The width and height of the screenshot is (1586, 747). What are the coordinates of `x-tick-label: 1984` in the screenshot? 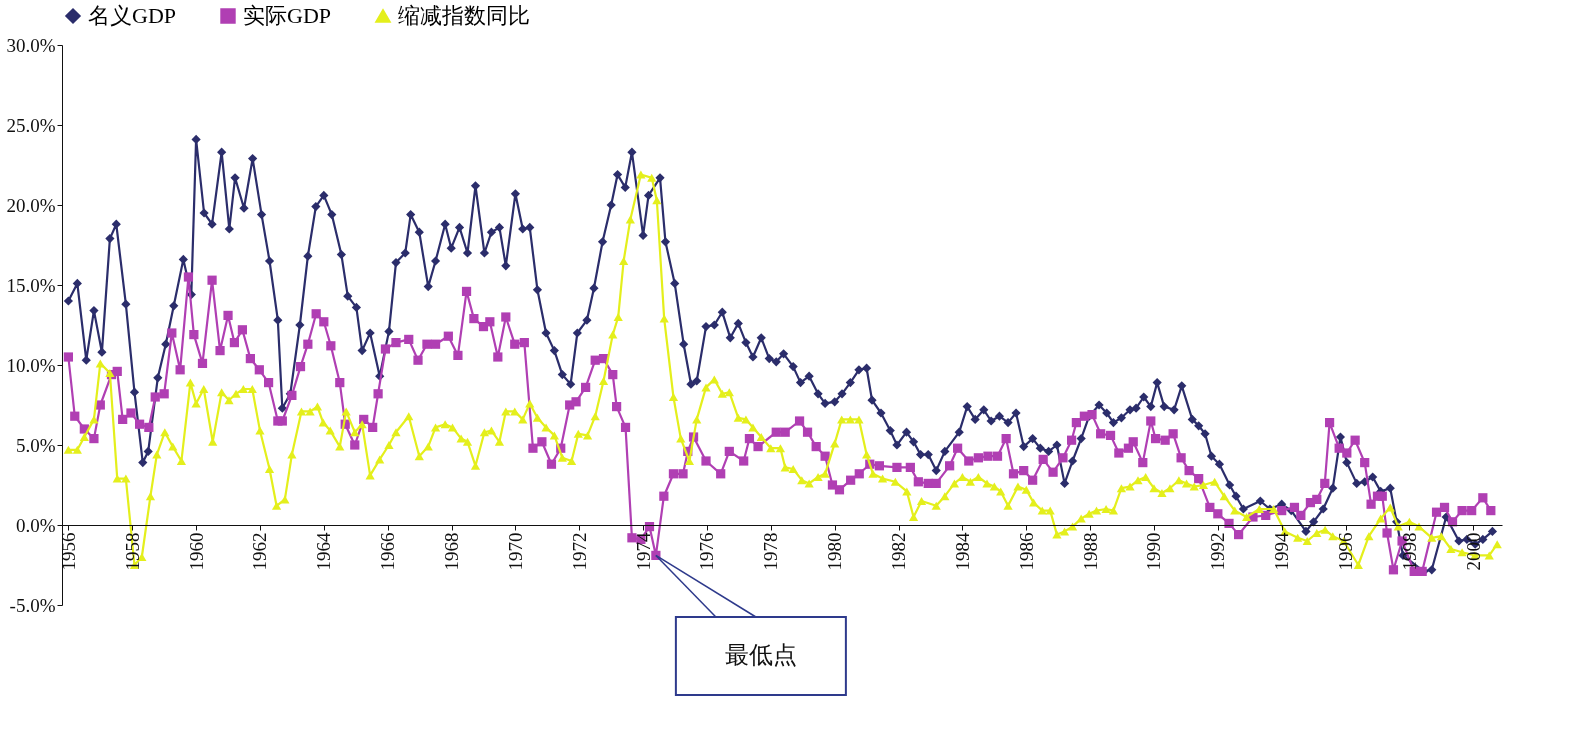 It's located at (962, 551).